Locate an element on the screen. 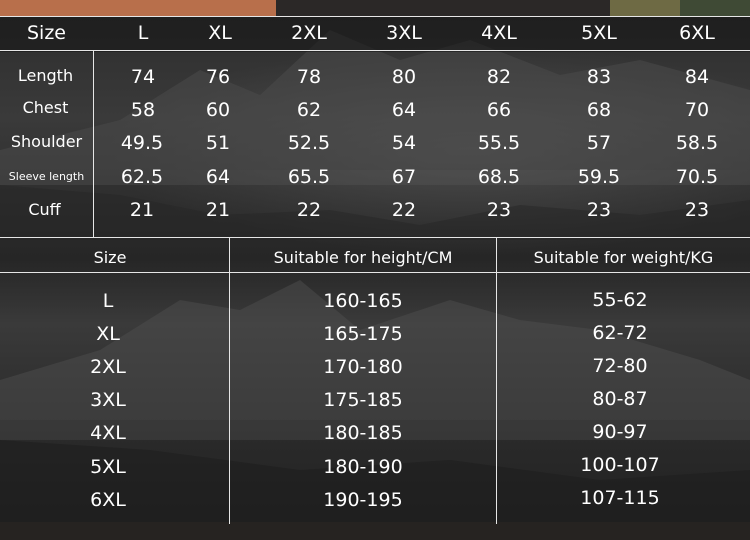 This screenshot has width=750, height=540. table2-height-5xl: 180-190 is located at coordinates (363, 467).